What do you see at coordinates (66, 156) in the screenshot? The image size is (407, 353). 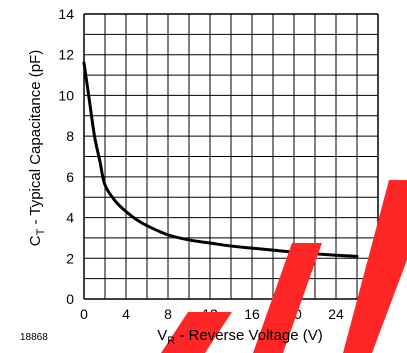 I see `y-tick-labels: 0 2 4 6 8 10 12 14` at bounding box center [66, 156].